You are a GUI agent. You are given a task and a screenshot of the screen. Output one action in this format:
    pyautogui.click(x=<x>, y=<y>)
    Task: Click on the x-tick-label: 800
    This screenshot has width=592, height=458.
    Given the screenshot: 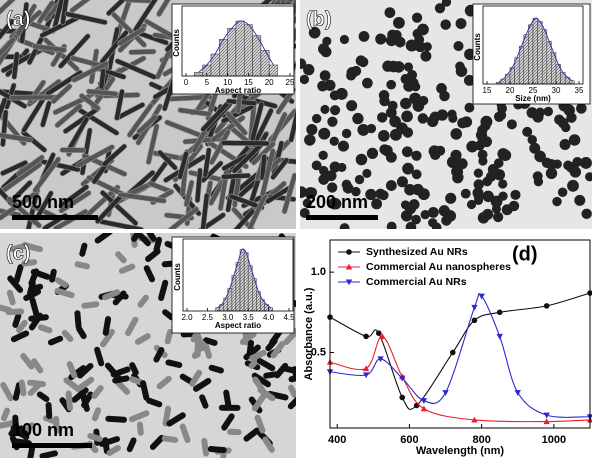 What is the action you would take?
    pyautogui.click(x=481, y=440)
    